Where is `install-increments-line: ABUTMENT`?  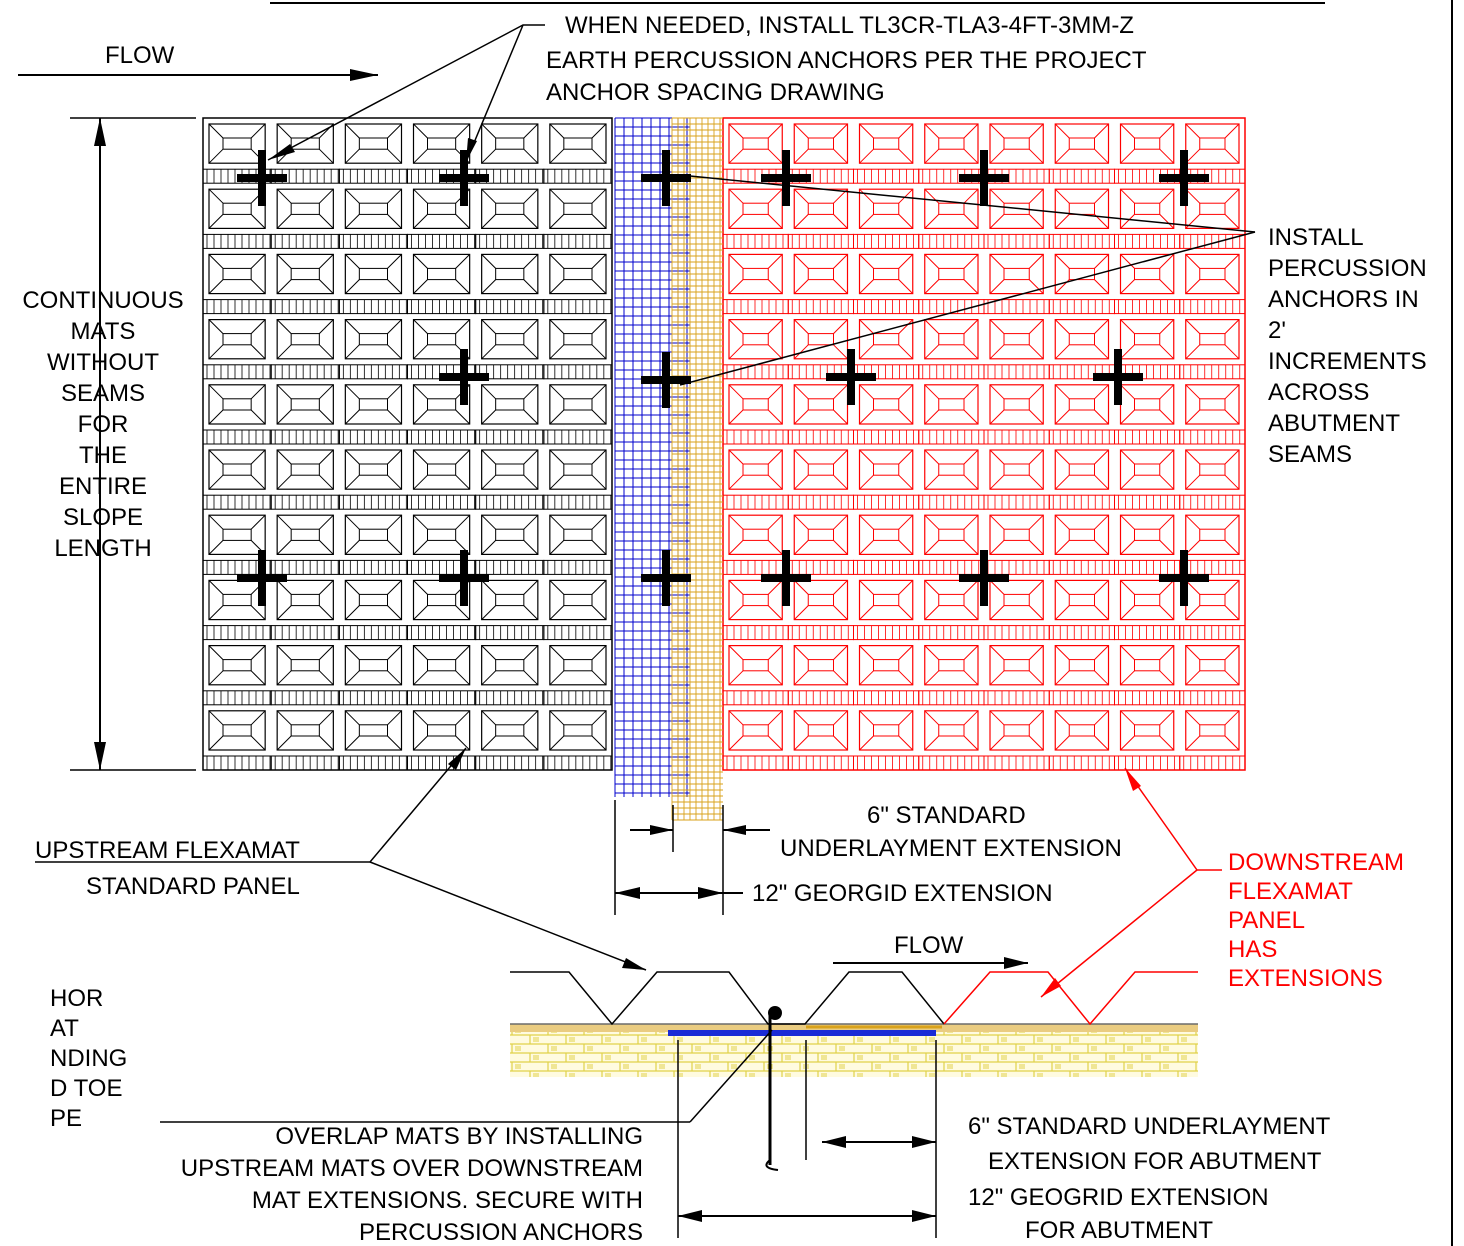
install-increments-line: ABUTMENT is located at coordinates (1334, 423).